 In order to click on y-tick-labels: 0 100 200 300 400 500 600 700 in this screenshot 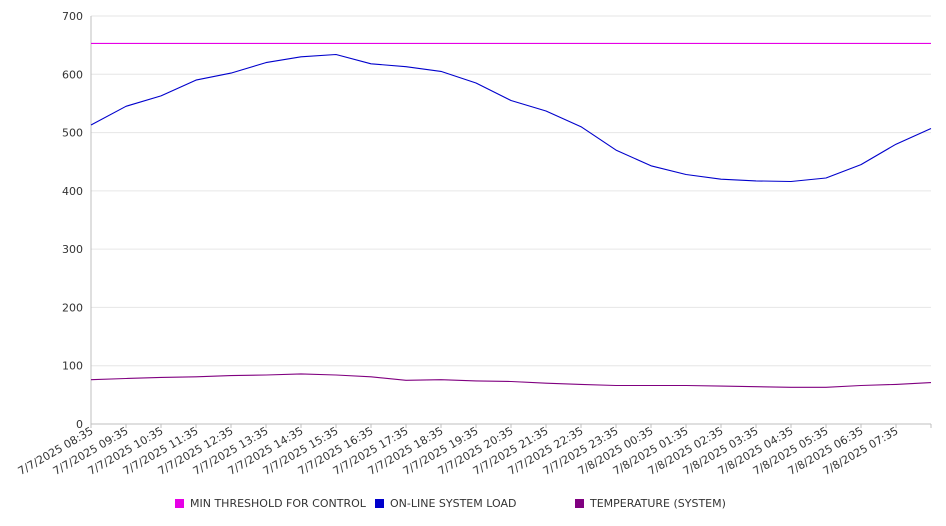, I will do `click(72, 220)`.